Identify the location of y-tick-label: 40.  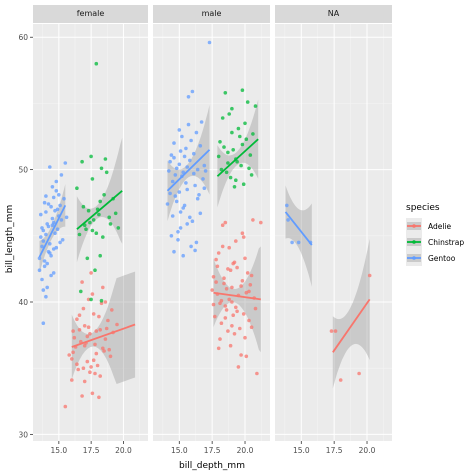
(23, 302).